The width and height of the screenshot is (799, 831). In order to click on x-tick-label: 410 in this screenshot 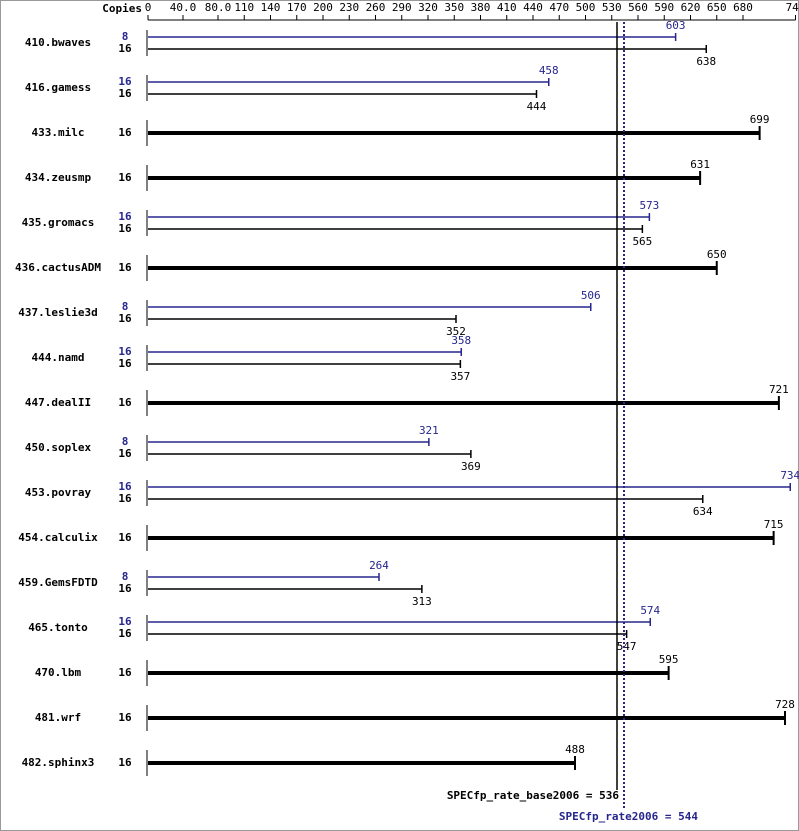, I will do `click(507, 7)`.